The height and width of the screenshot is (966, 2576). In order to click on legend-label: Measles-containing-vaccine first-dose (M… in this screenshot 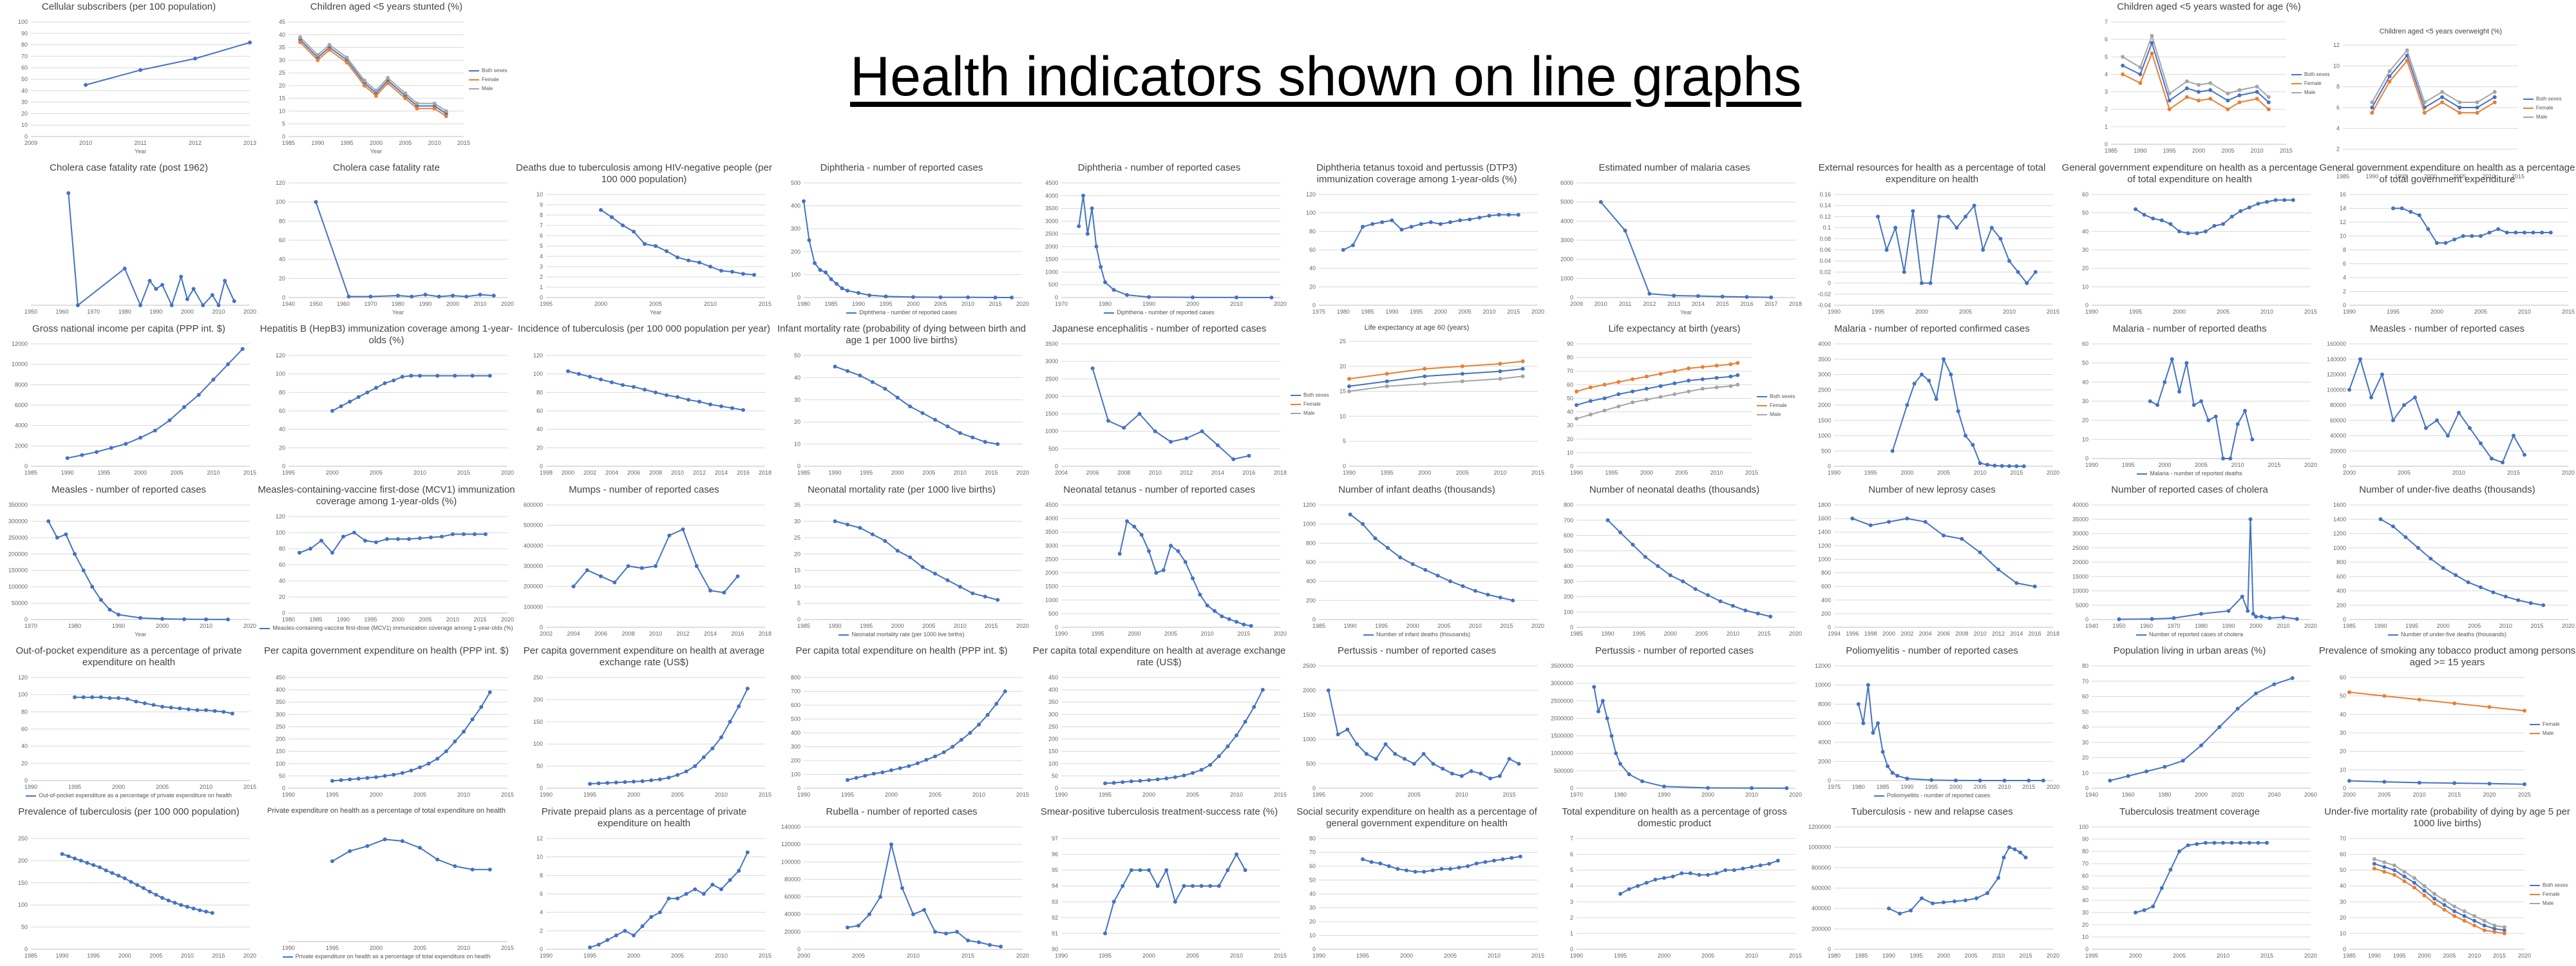, I will do `click(393, 628)`.